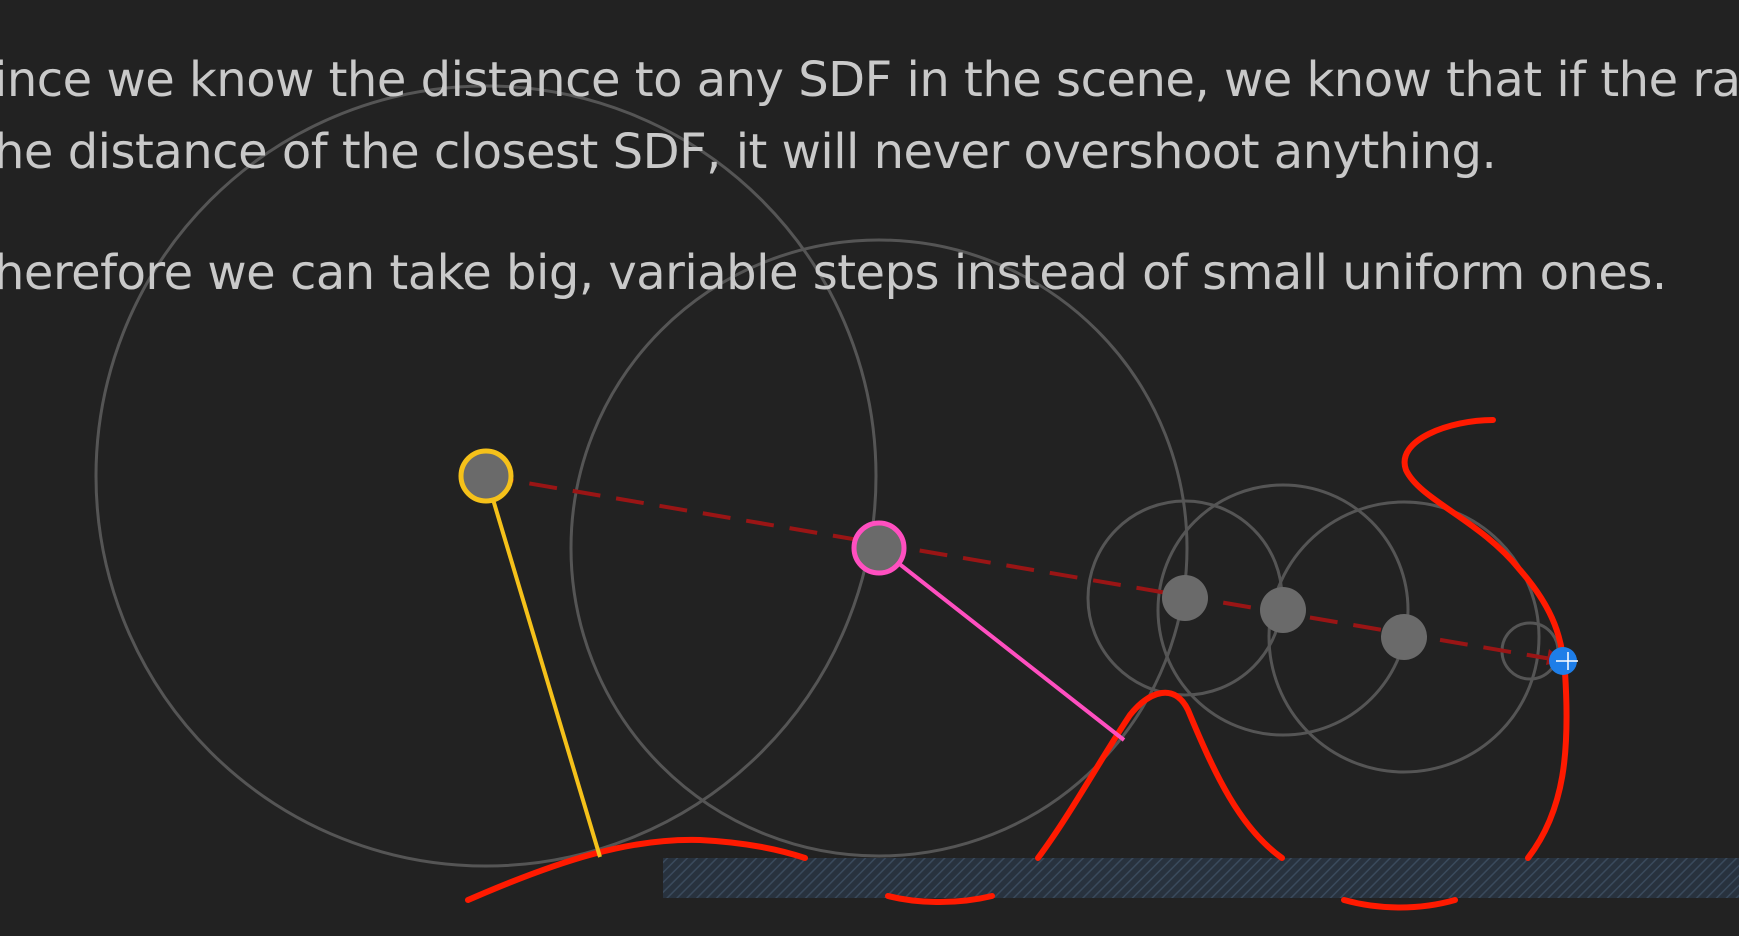 This screenshot has width=1739, height=936. I want to click on sdf-curve-left-dip, so click(940, 899).